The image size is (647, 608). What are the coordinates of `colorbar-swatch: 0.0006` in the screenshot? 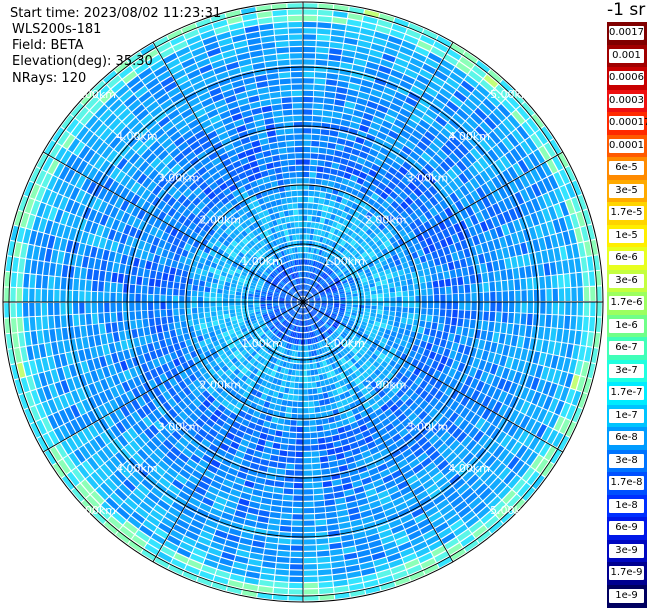 It's located at (627, 78).